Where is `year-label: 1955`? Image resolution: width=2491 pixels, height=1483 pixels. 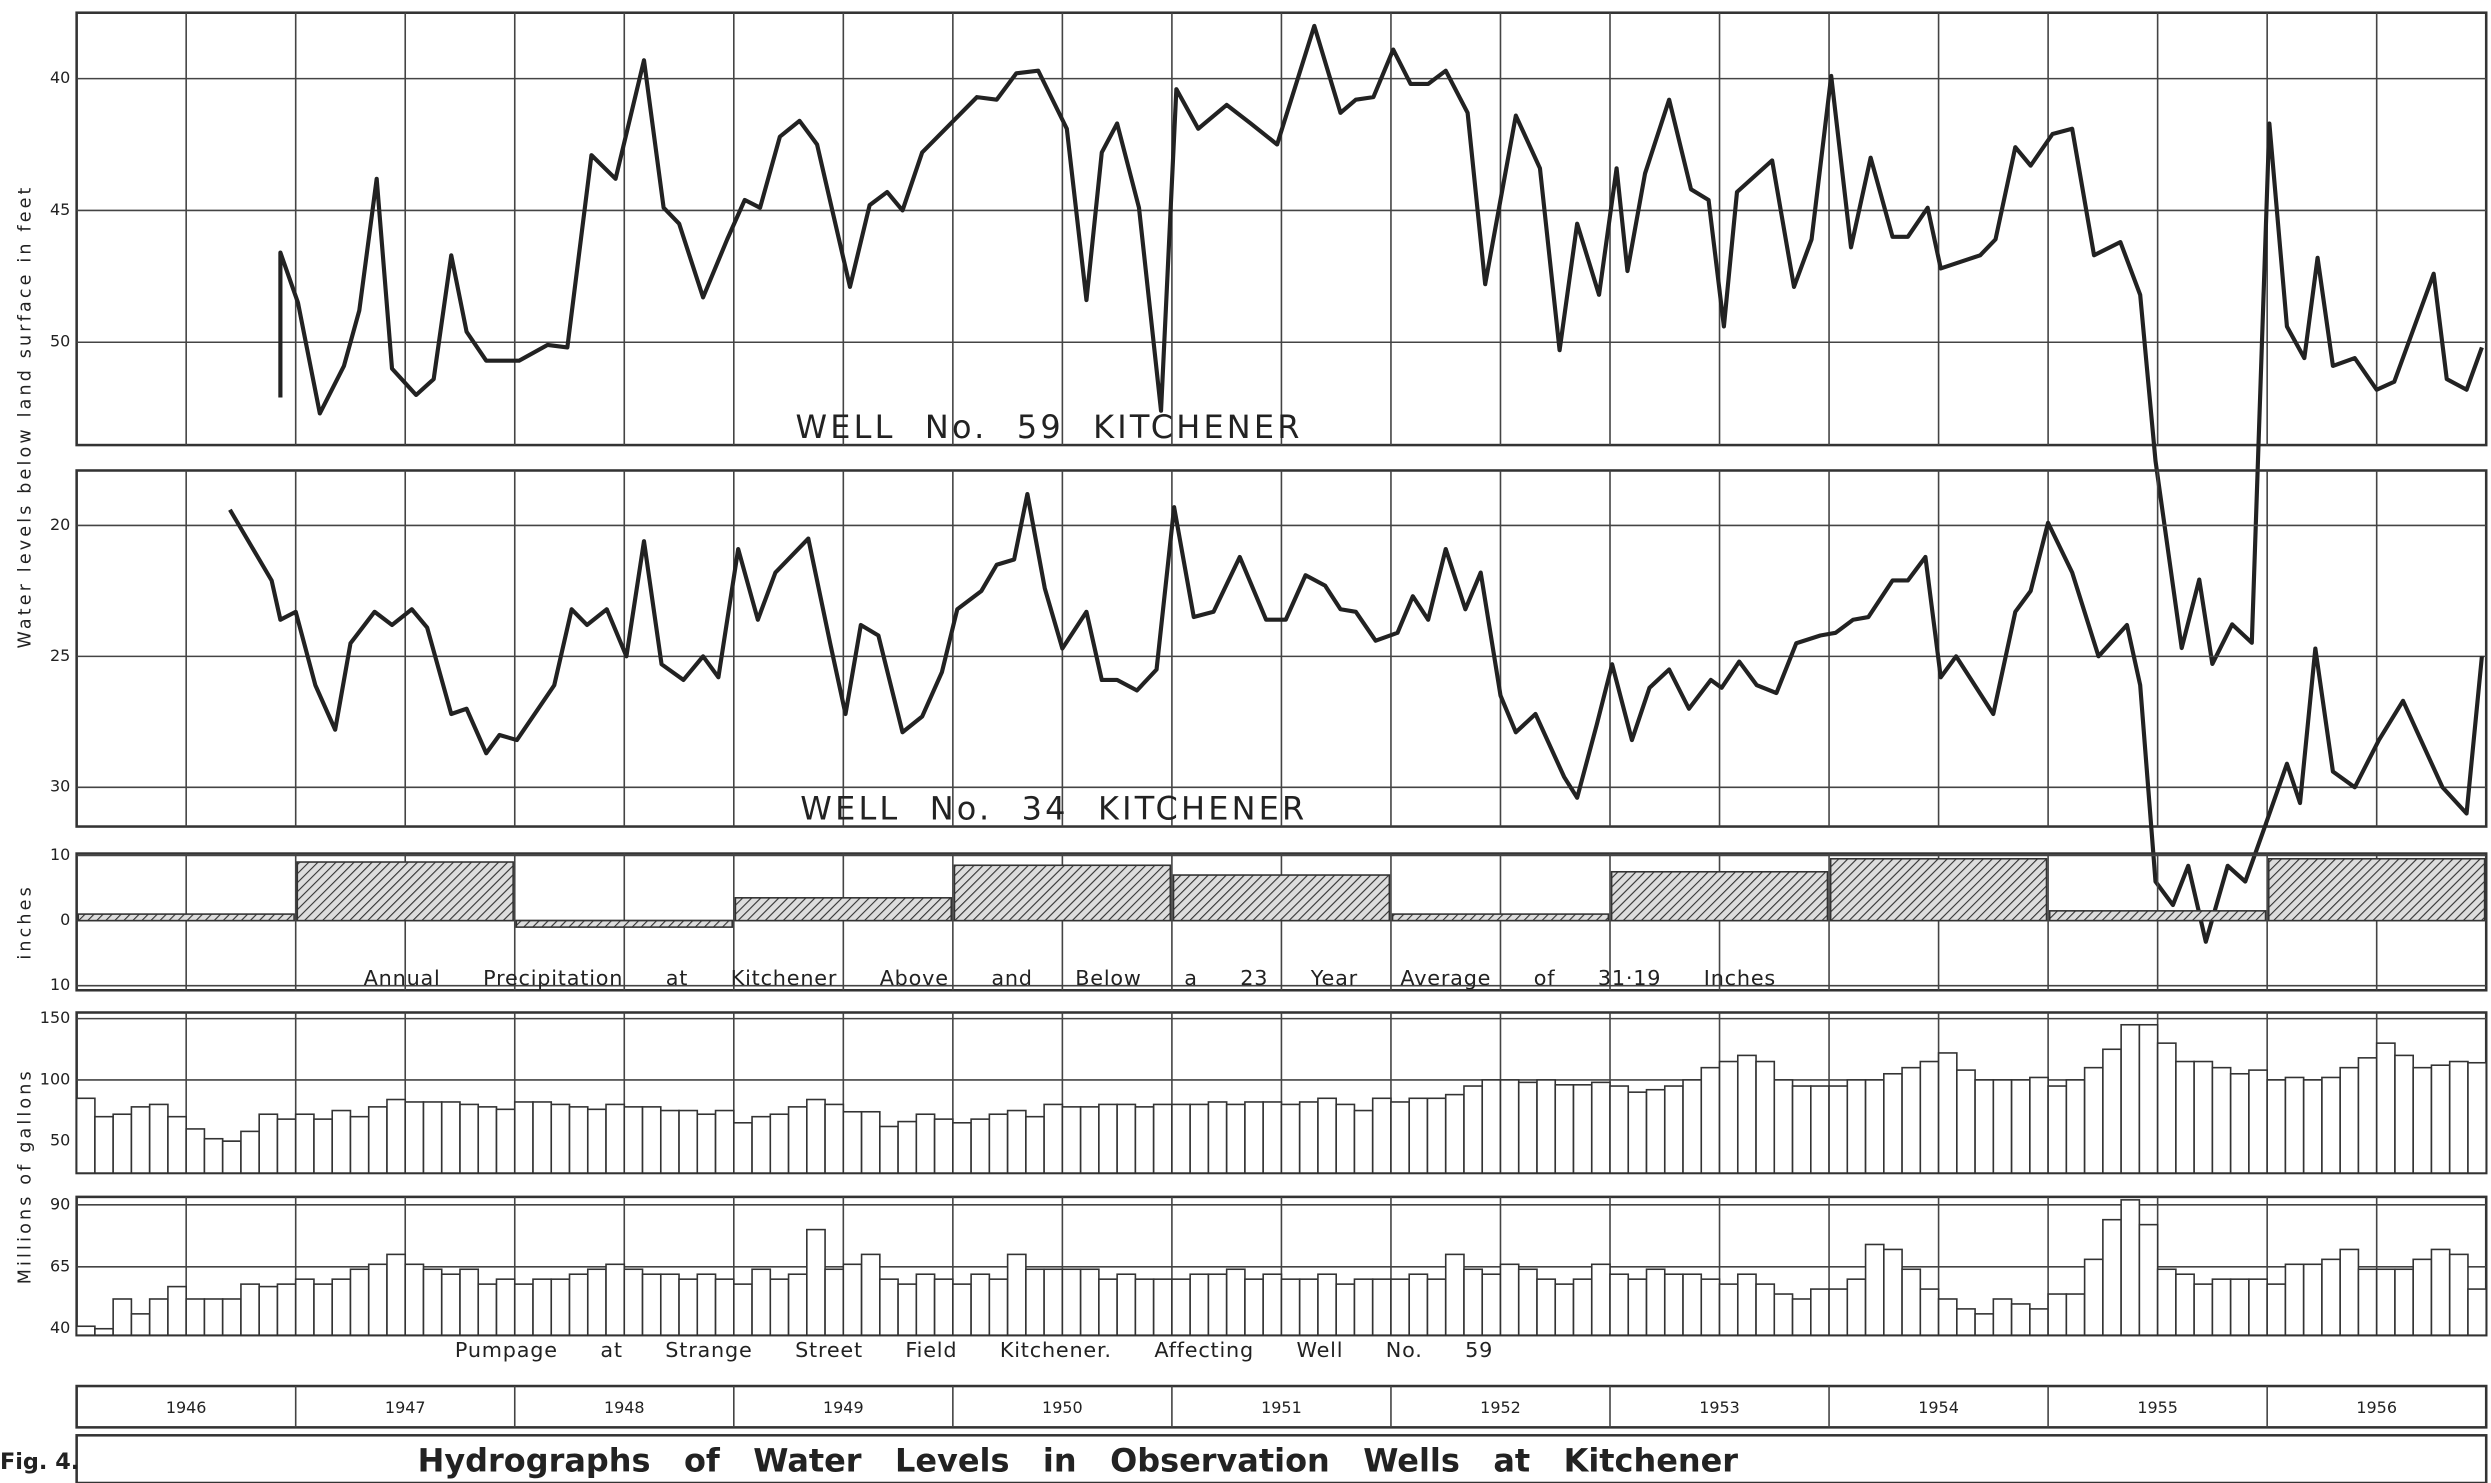 year-label: 1955 is located at coordinates (2157, 1407).